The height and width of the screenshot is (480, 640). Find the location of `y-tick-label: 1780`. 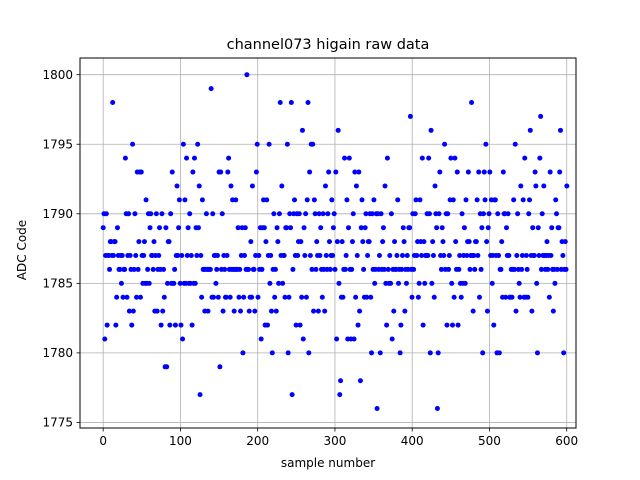

y-tick-label: 1780 is located at coordinates (57, 353).